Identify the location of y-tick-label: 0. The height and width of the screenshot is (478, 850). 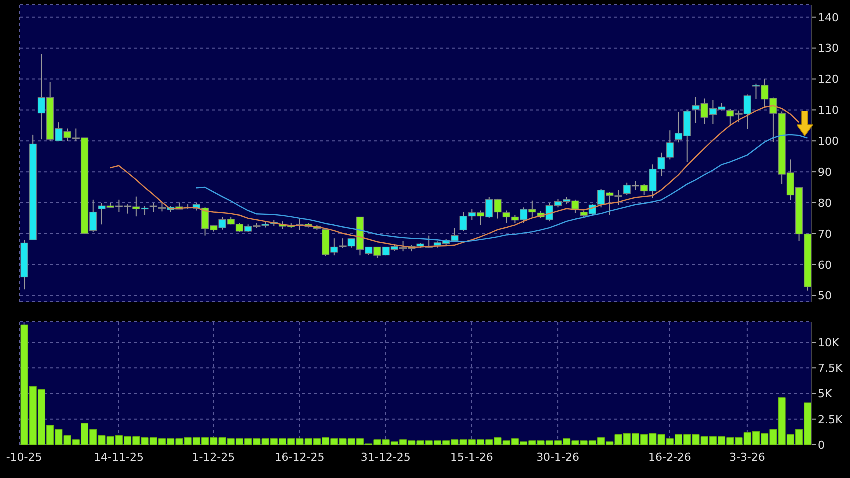
(821, 445).